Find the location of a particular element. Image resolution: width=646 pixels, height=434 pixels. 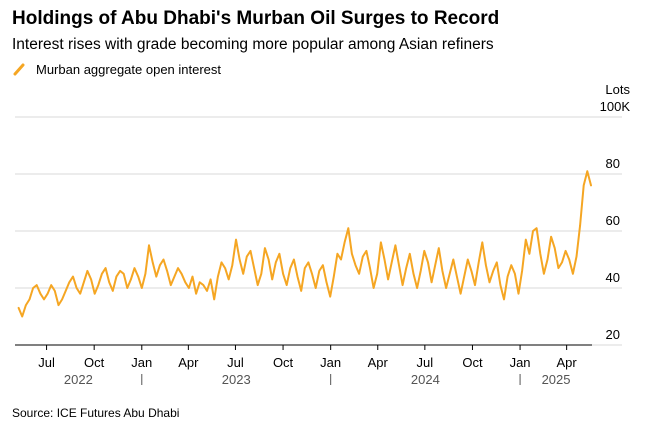

x-year-label: 2023 is located at coordinates (236, 379).